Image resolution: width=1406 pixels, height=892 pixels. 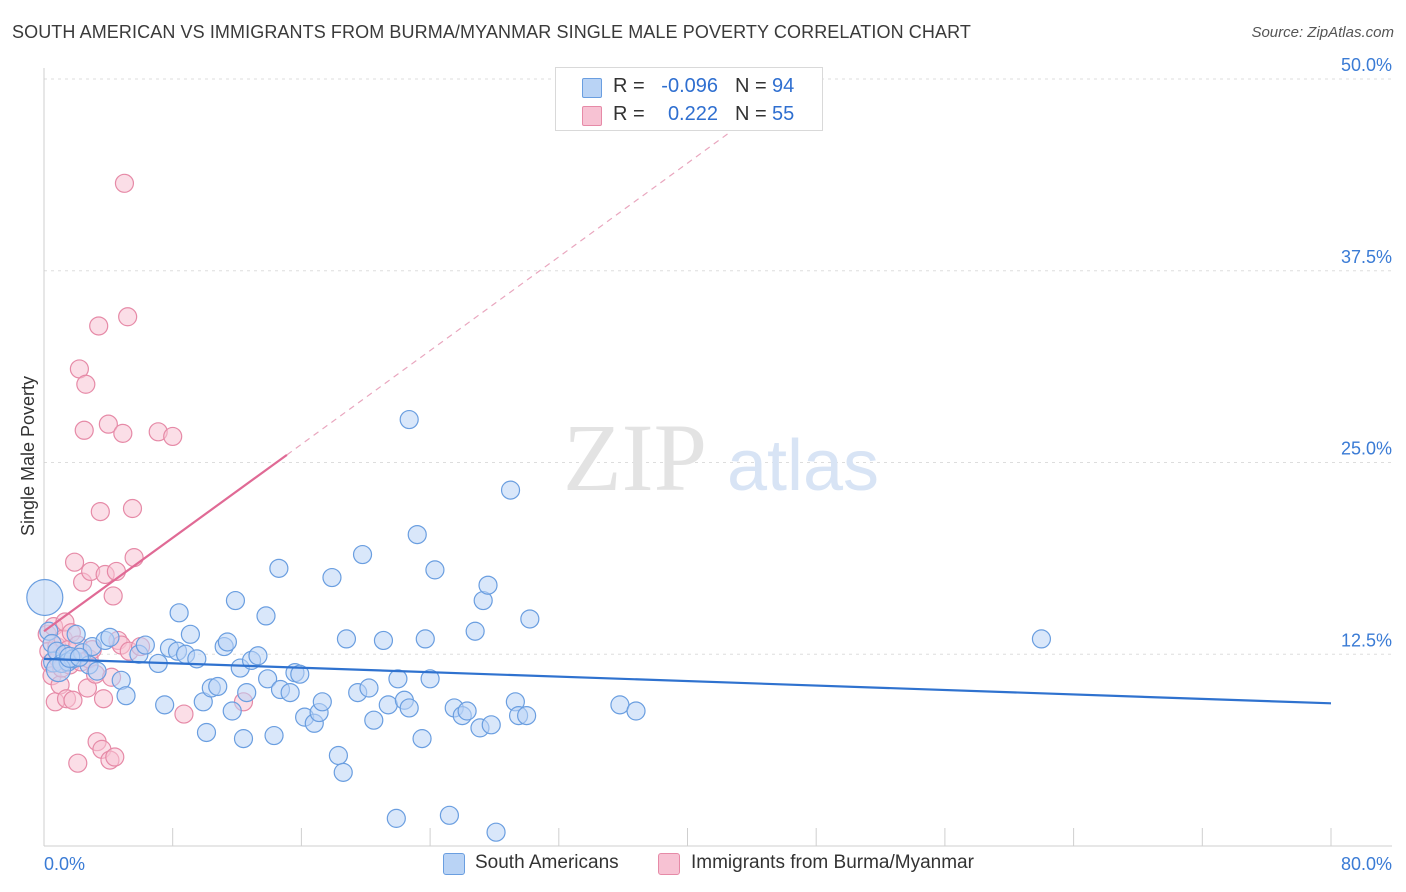 What do you see at coordinates (803, 466) in the screenshot?
I see `watermark-atlas: atlas` at bounding box center [803, 466].